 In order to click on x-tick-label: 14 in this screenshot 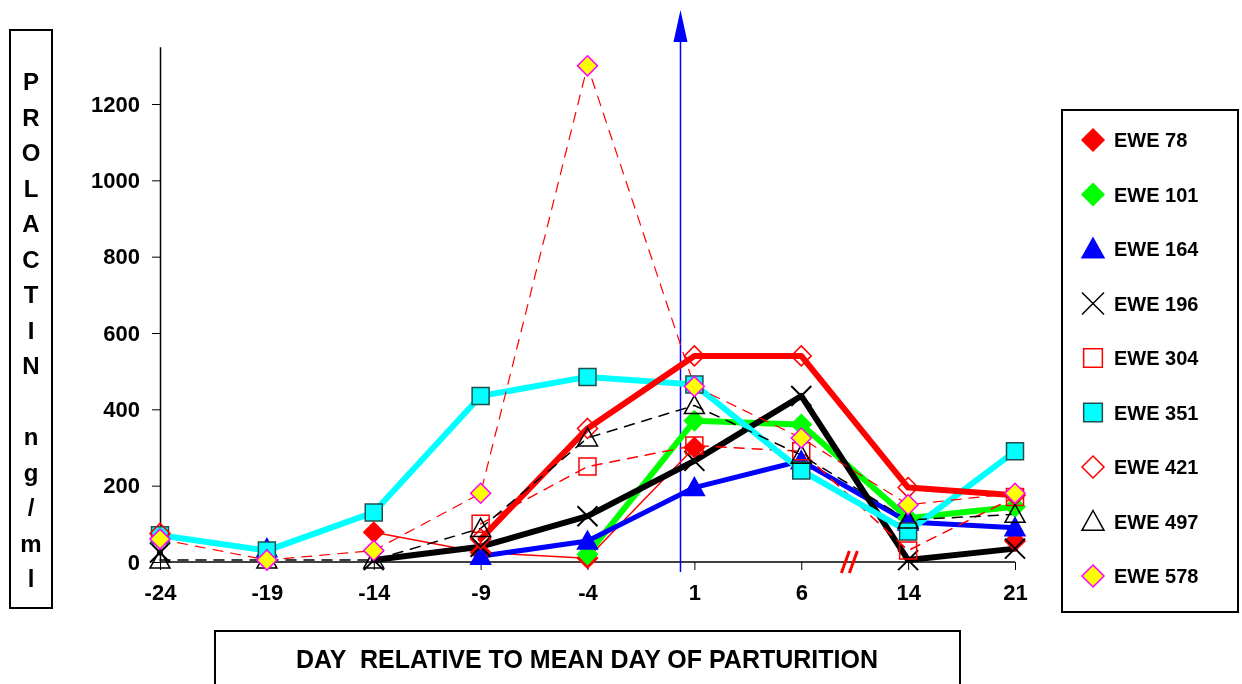, I will do `click(909, 592)`.